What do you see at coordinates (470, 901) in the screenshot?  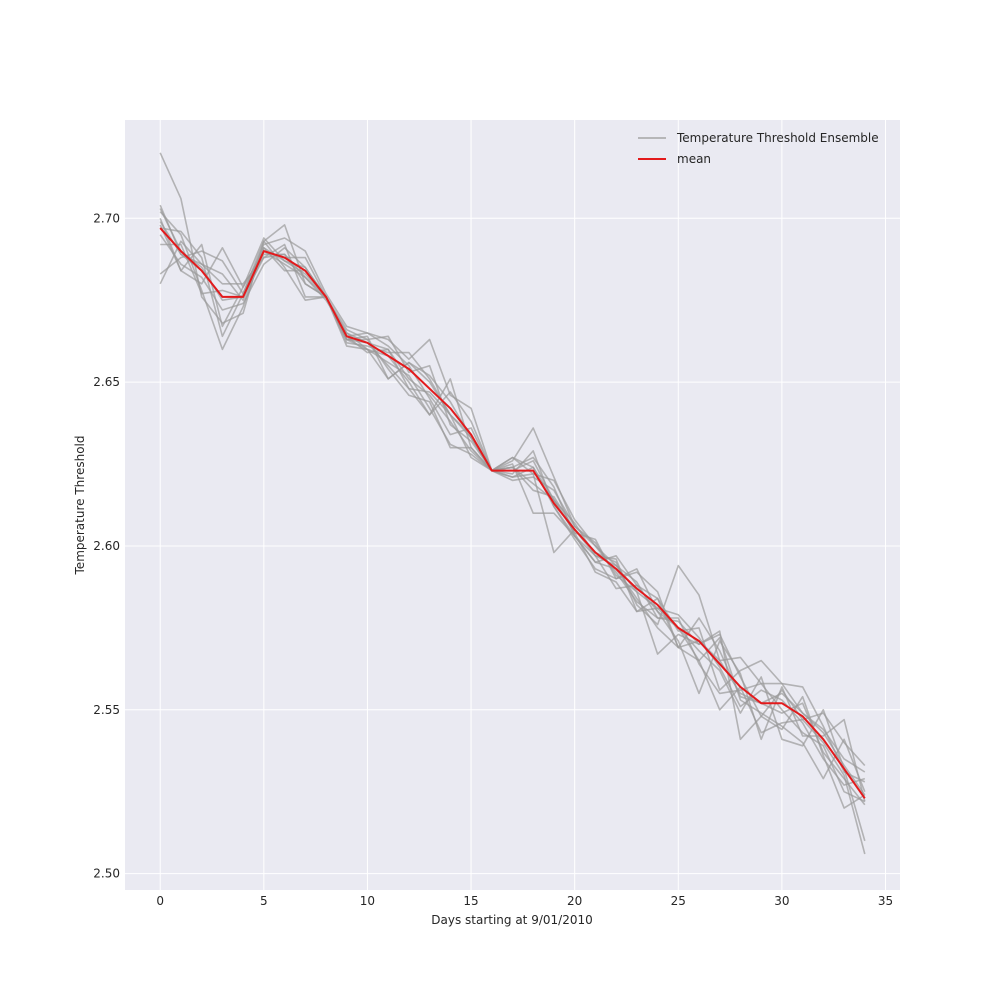 I see `x-tick-label: 15` at bounding box center [470, 901].